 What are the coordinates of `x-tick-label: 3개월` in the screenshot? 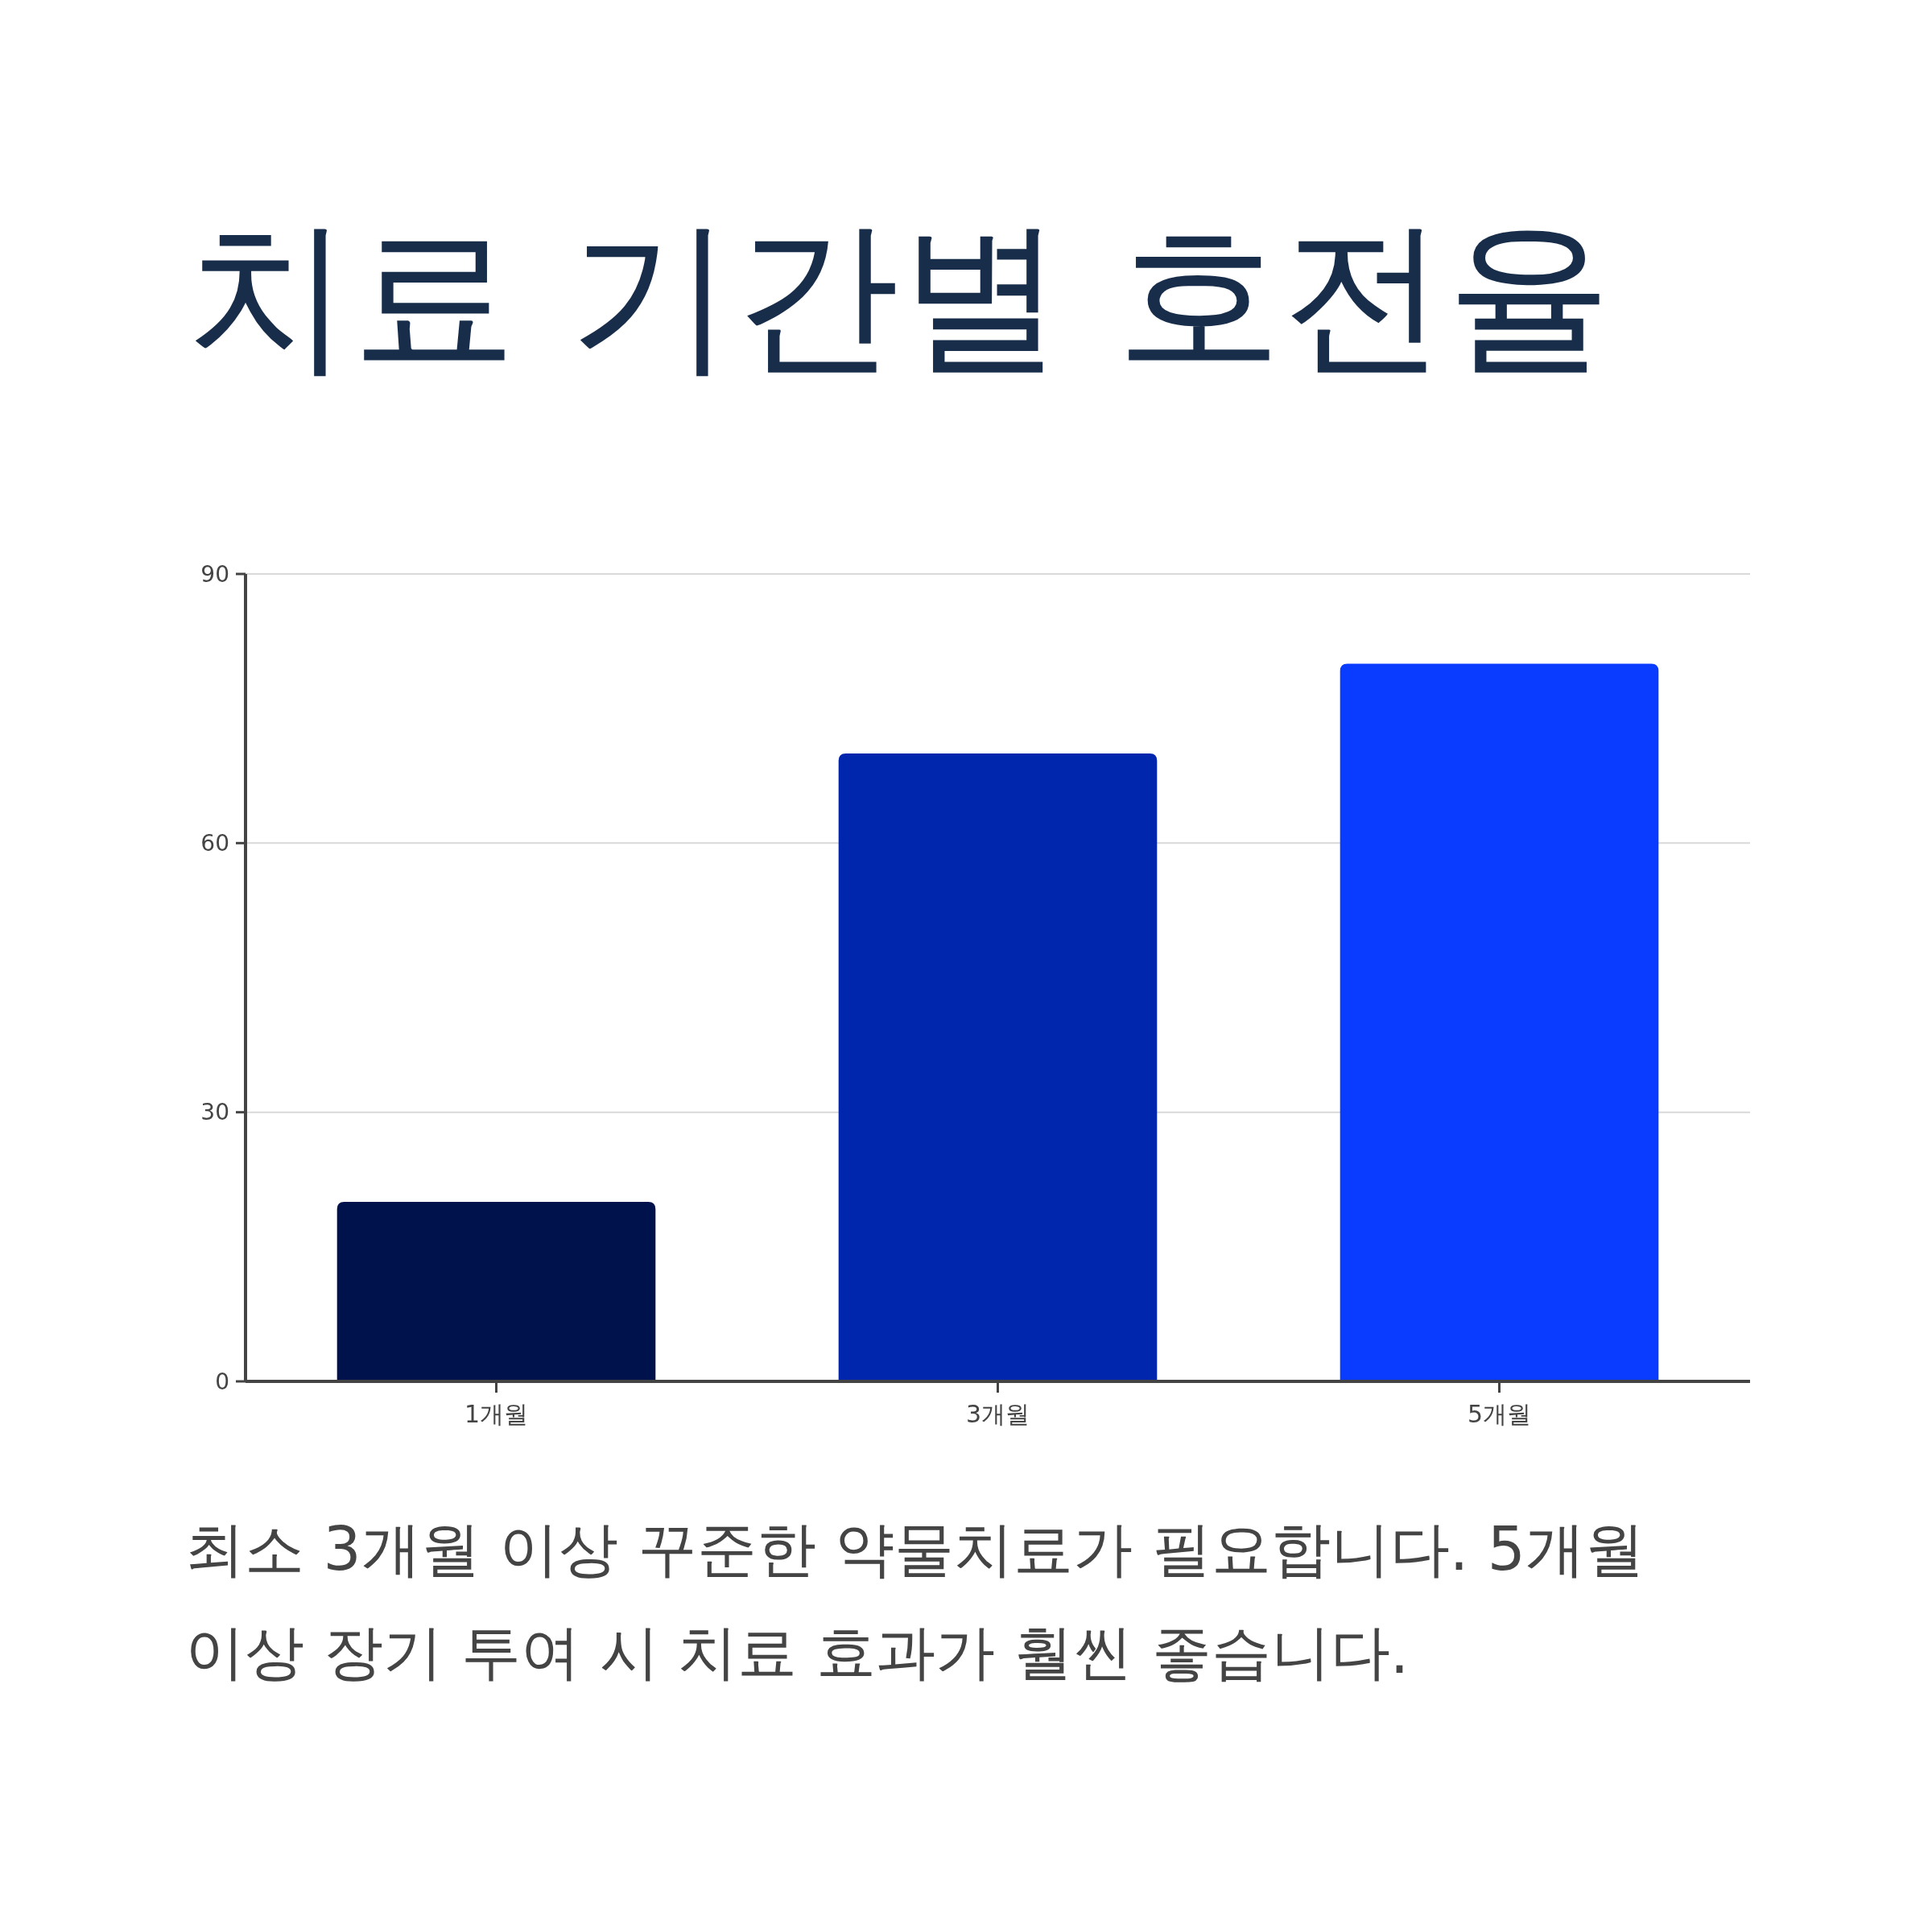 It's located at (997, 1413).